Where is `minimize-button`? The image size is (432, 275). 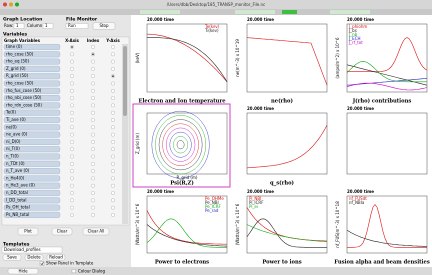
minimize-button is located at coordinates (11, 4).